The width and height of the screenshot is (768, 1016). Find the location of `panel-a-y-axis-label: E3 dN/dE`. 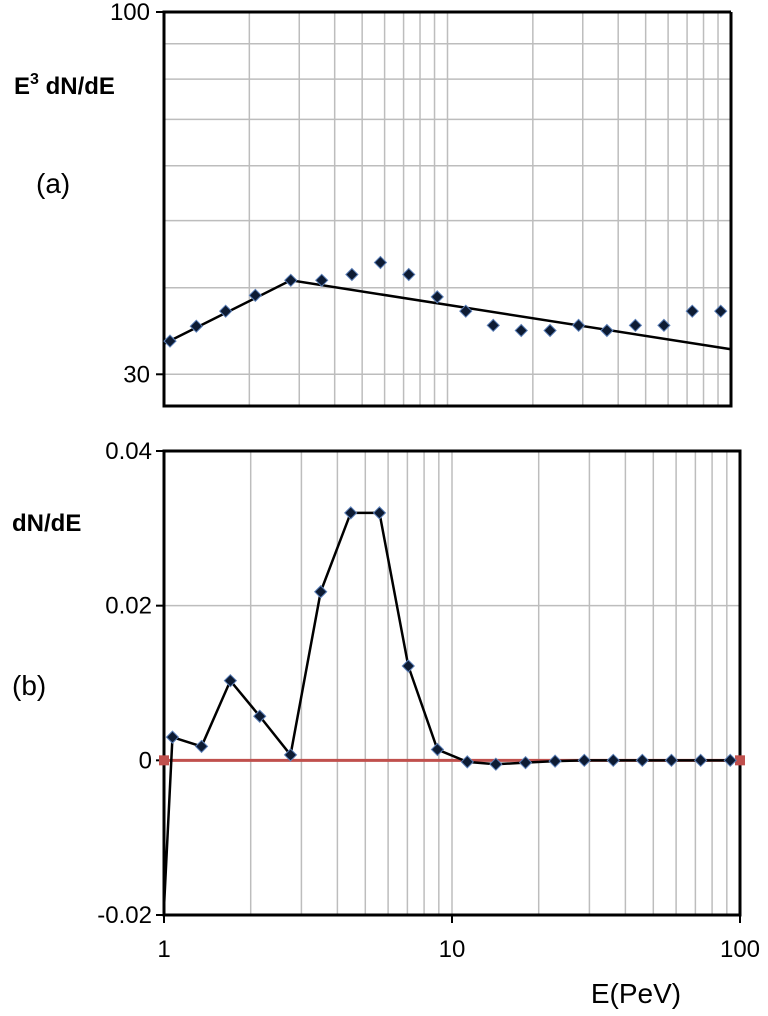

panel-a-y-axis-label: E3 dN/dE is located at coordinates (64, 85).